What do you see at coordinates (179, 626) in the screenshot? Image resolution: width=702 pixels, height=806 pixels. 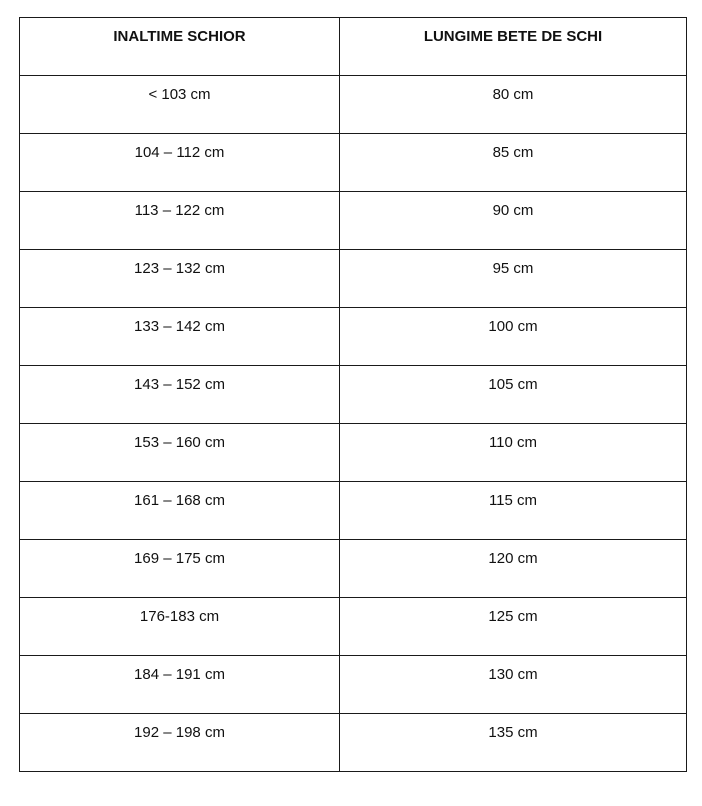 I see `skier-height-cell: 176-183 cm` at bounding box center [179, 626].